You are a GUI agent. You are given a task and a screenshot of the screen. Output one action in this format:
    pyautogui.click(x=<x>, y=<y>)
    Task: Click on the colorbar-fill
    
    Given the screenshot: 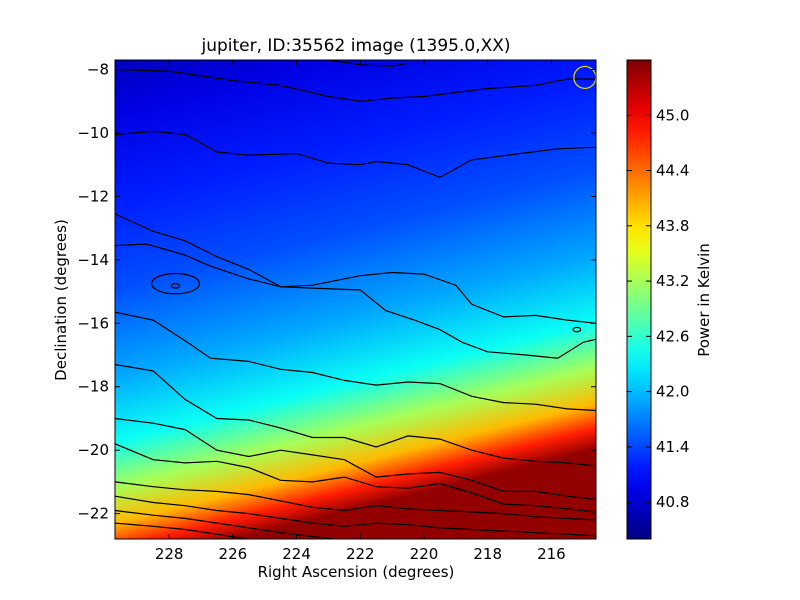 What is the action you would take?
    pyautogui.click(x=639, y=299)
    